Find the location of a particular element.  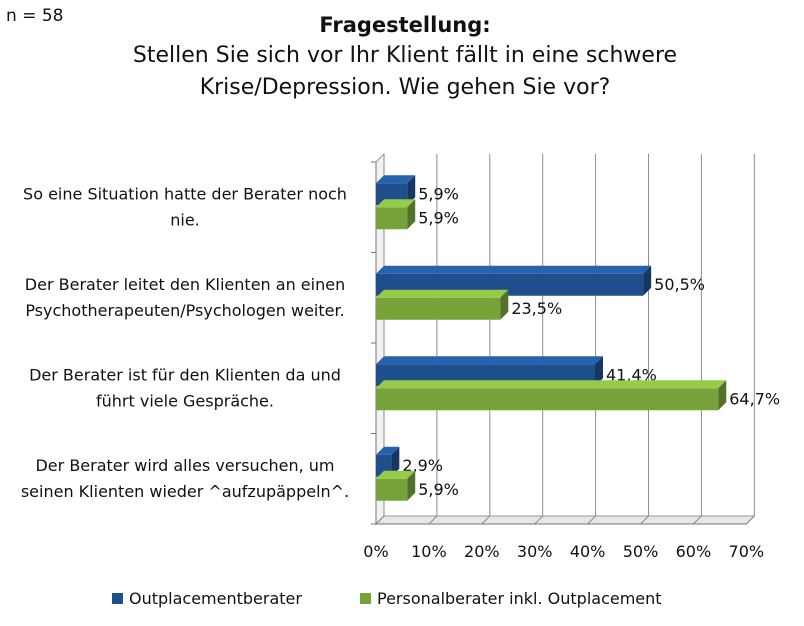

x-tick-label: 60% is located at coordinates (694, 551).